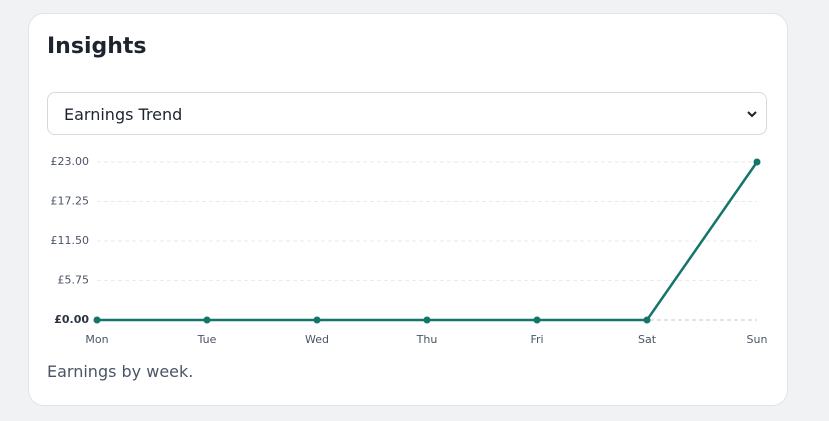 The height and width of the screenshot is (421, 829). Describe the element at coordinates (536, 339) in the screenshot. I see `x-tick-label: Fri` at that location.